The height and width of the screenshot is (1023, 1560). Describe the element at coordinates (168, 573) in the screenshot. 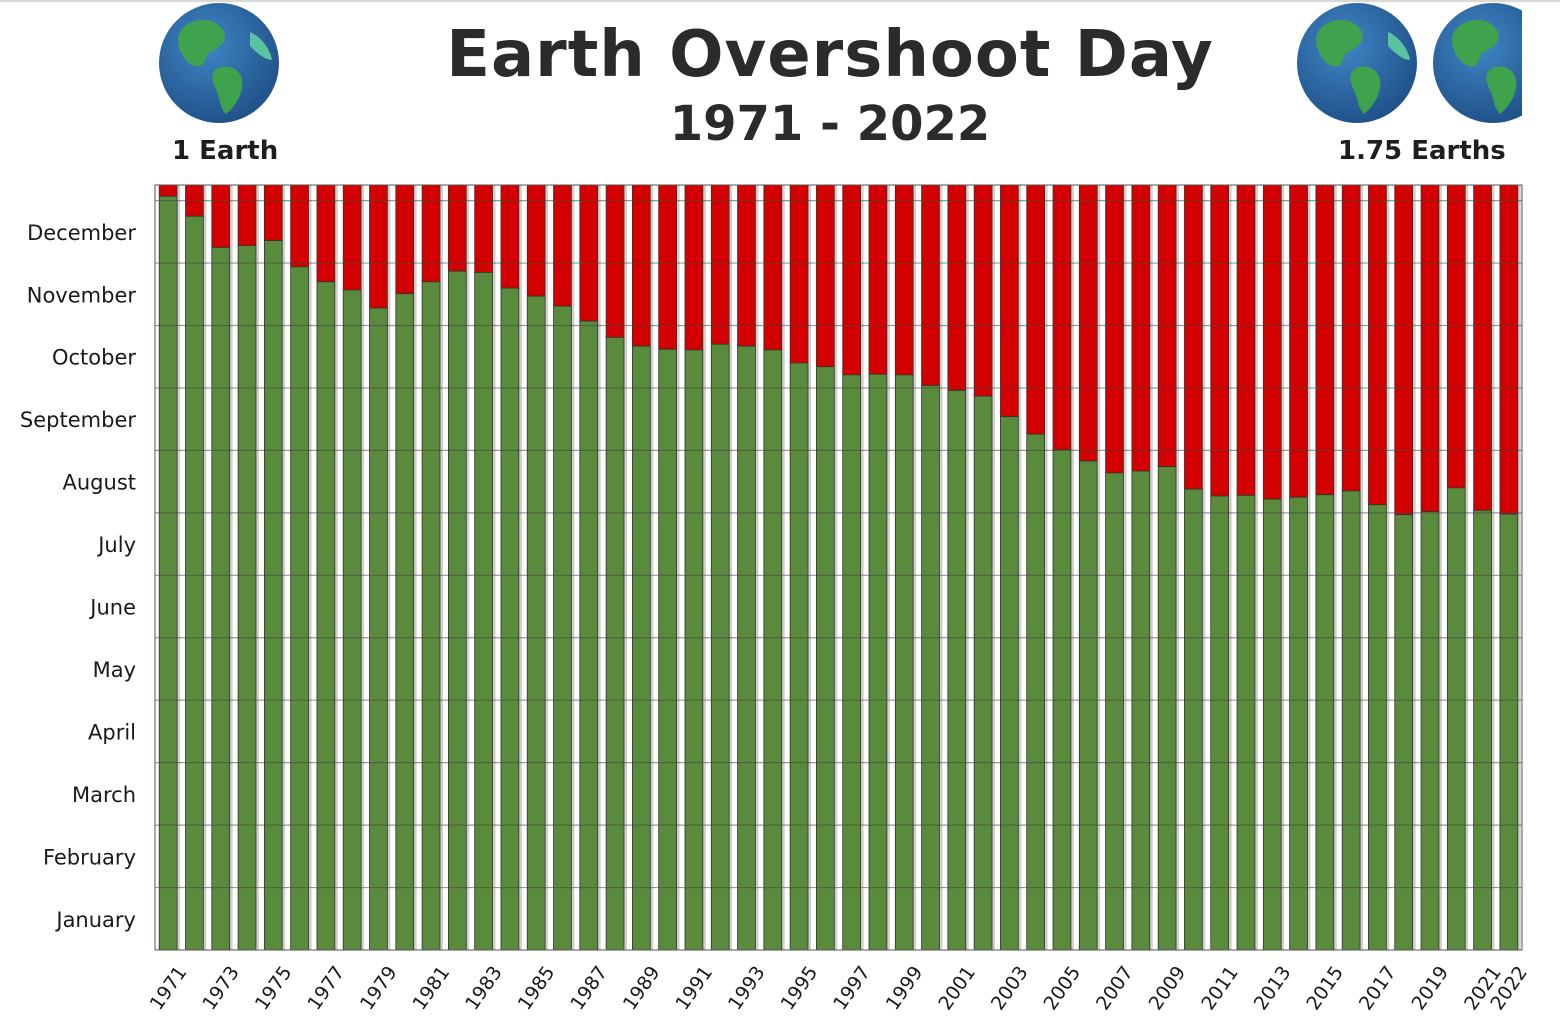

I see `bar-year-1971` at that location.